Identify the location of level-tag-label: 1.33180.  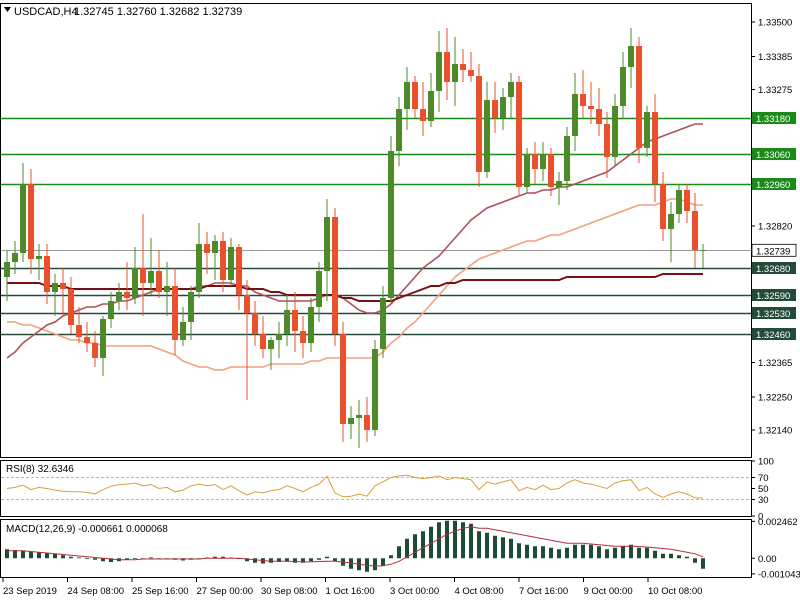
(773, 119).